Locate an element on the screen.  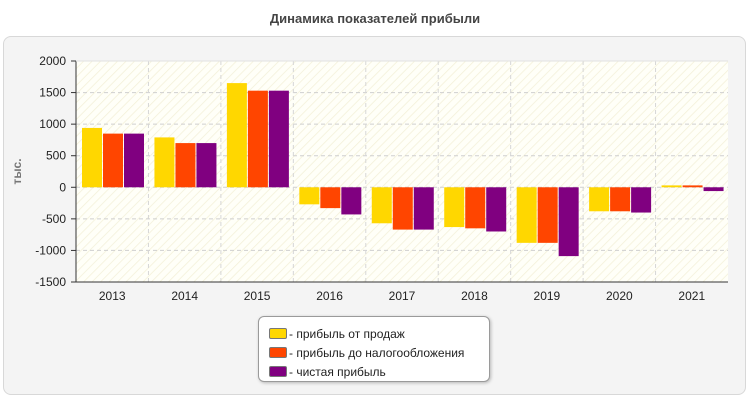
y-tick-label: 2000 is located at coordinates (52, 61).